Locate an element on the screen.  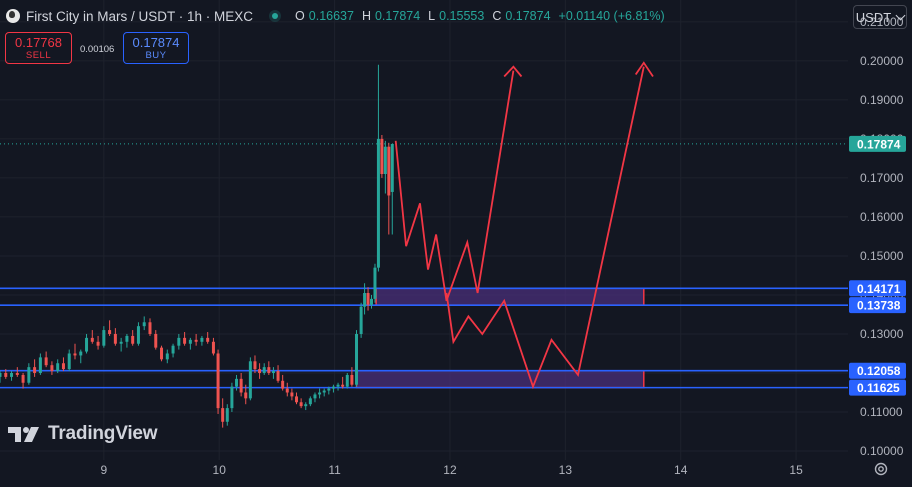
level-badge-label: 0.13738 is located at coordinates (879, 306).